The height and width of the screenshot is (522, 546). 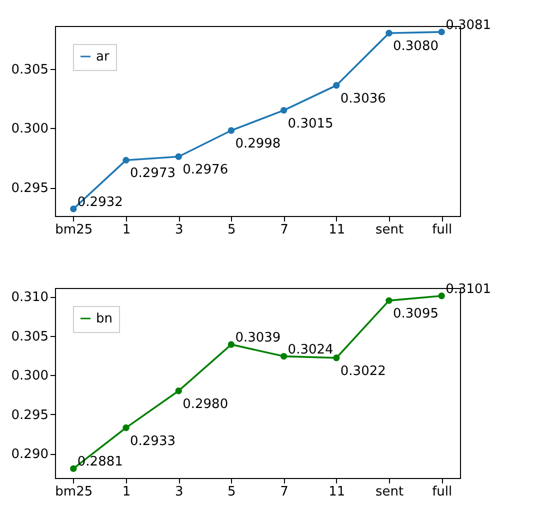 What do you see at coordinates (104, 319) in the screenshot?
I see `legend-label: bn` at bounding box center [104, 319].